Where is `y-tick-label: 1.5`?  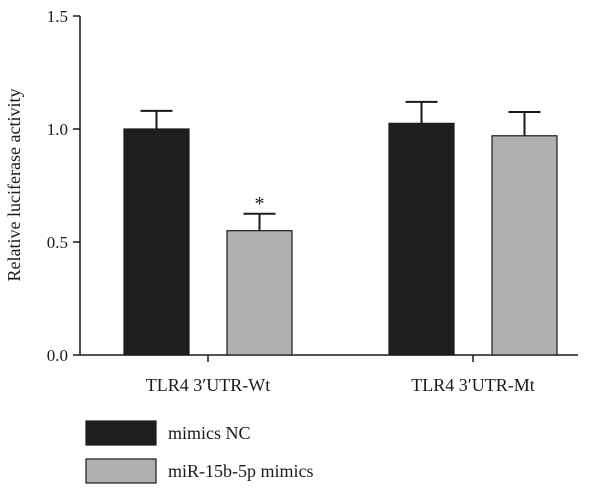 y-tick-label: 1.5 is located at coordinates (57, 16).